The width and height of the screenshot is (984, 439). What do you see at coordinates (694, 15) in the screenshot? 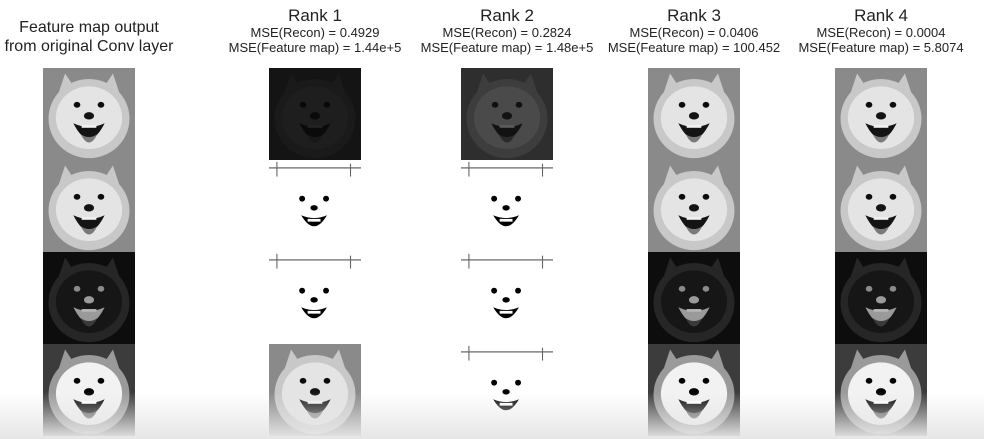
I see `column-title: Rank 3` at bounding box center [694, 15].